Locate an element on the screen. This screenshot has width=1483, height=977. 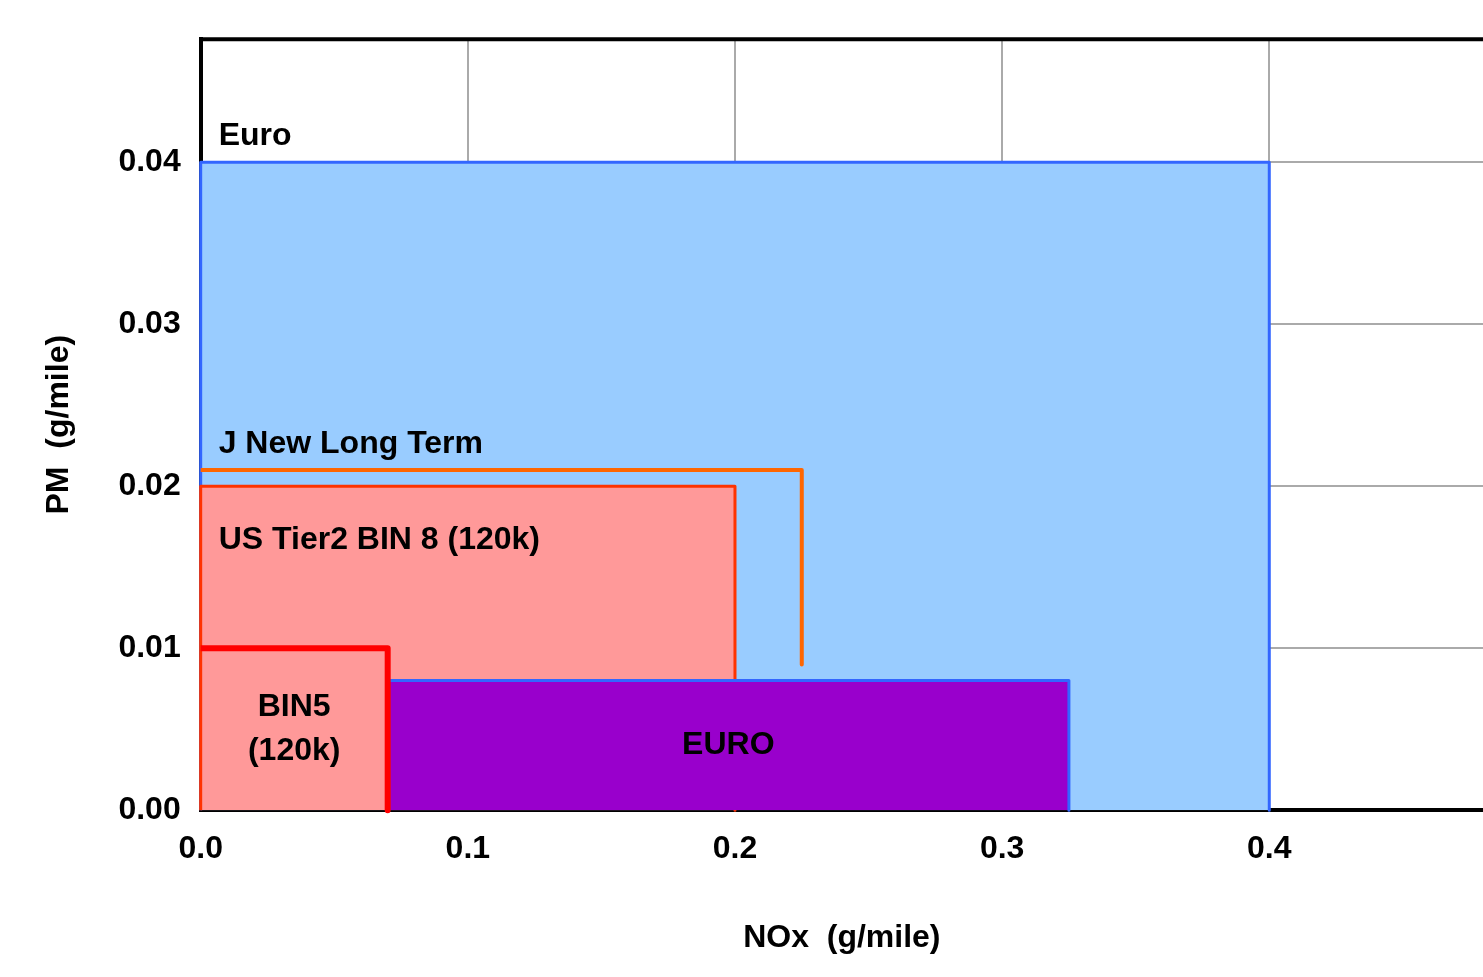
series-label: Euro is located at coordinates (255, 134).